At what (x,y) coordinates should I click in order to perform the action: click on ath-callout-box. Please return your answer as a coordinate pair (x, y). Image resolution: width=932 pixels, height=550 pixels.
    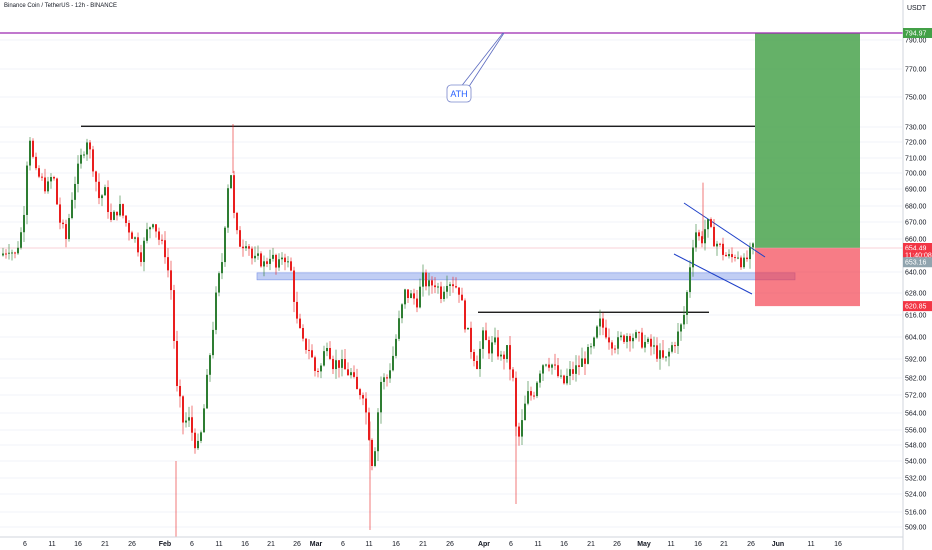
    Looking at the image, I should click on (459, 93).